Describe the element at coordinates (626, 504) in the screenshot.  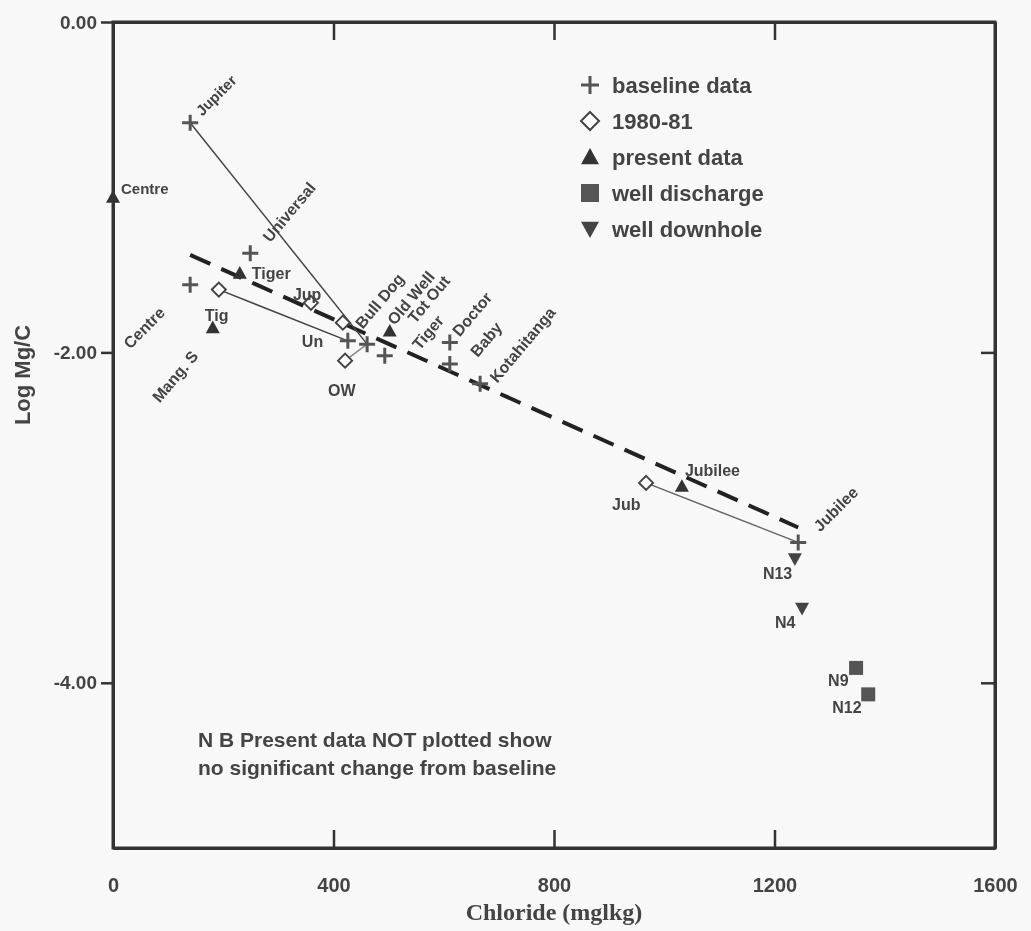
I see `annotation: Jub` at that location.